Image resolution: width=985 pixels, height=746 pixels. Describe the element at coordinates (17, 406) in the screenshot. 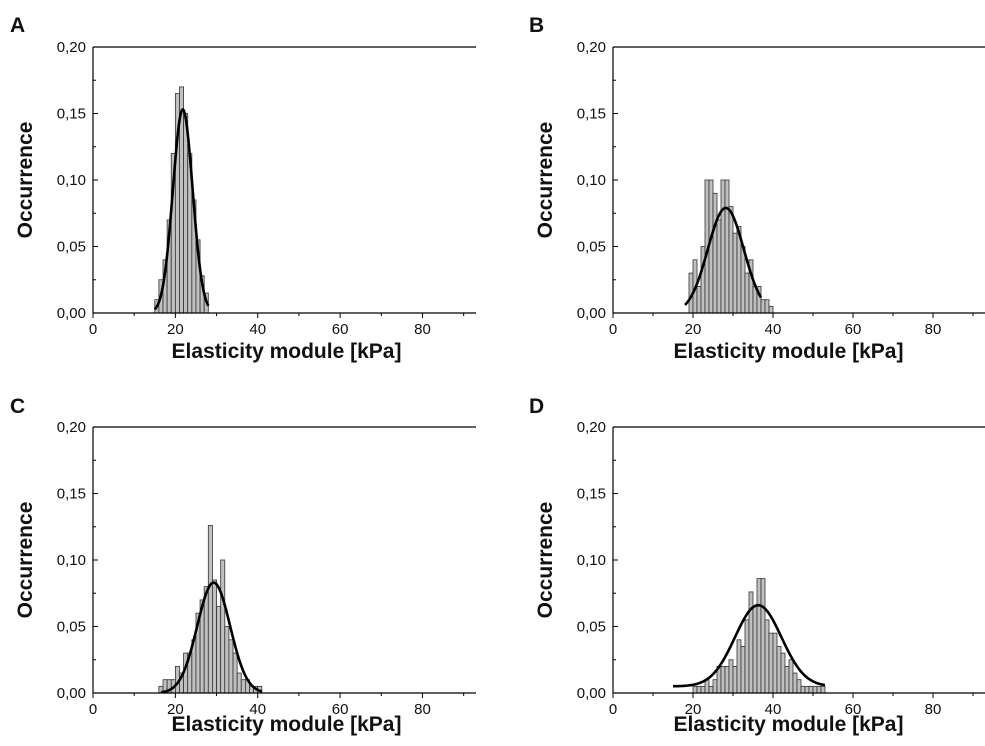

I see `panel-letter: C` at that location.